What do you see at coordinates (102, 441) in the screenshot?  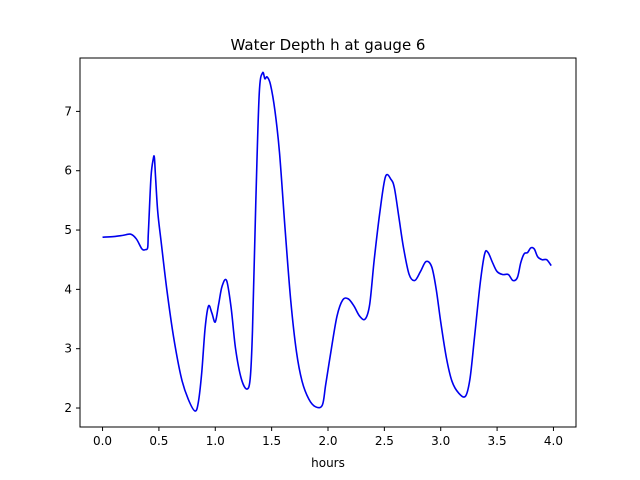 I see `x-tick-label: 0.0` at bounding box center [102, 441].